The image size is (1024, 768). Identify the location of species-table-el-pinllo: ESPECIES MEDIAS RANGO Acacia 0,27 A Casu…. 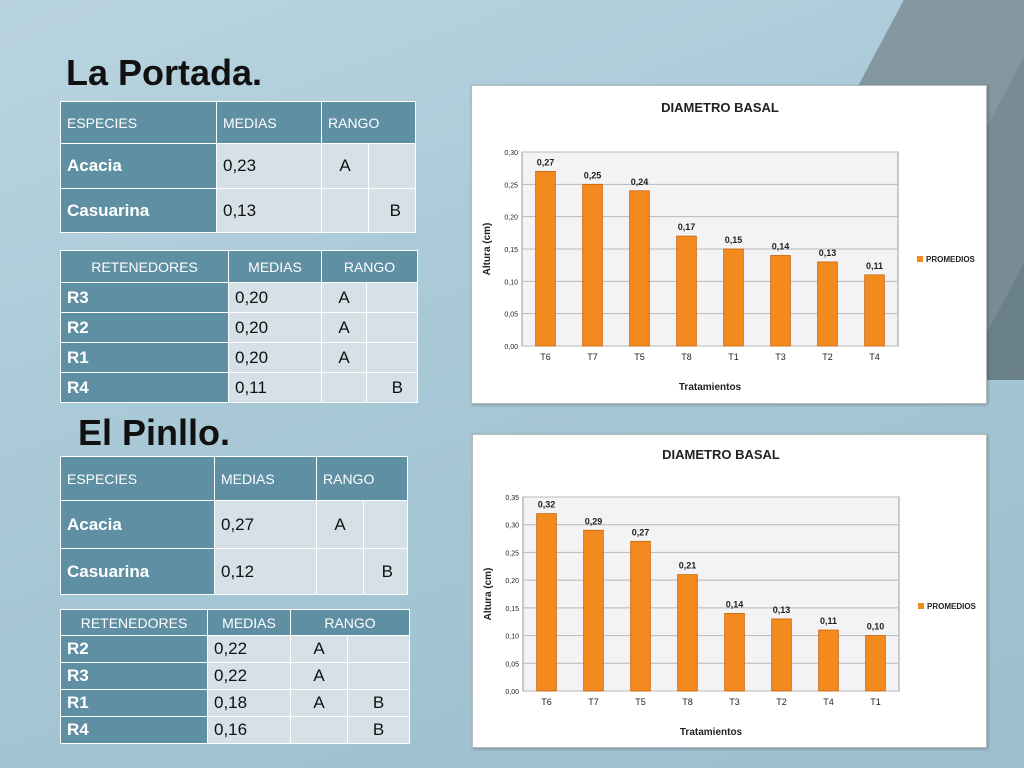
(234, 525).